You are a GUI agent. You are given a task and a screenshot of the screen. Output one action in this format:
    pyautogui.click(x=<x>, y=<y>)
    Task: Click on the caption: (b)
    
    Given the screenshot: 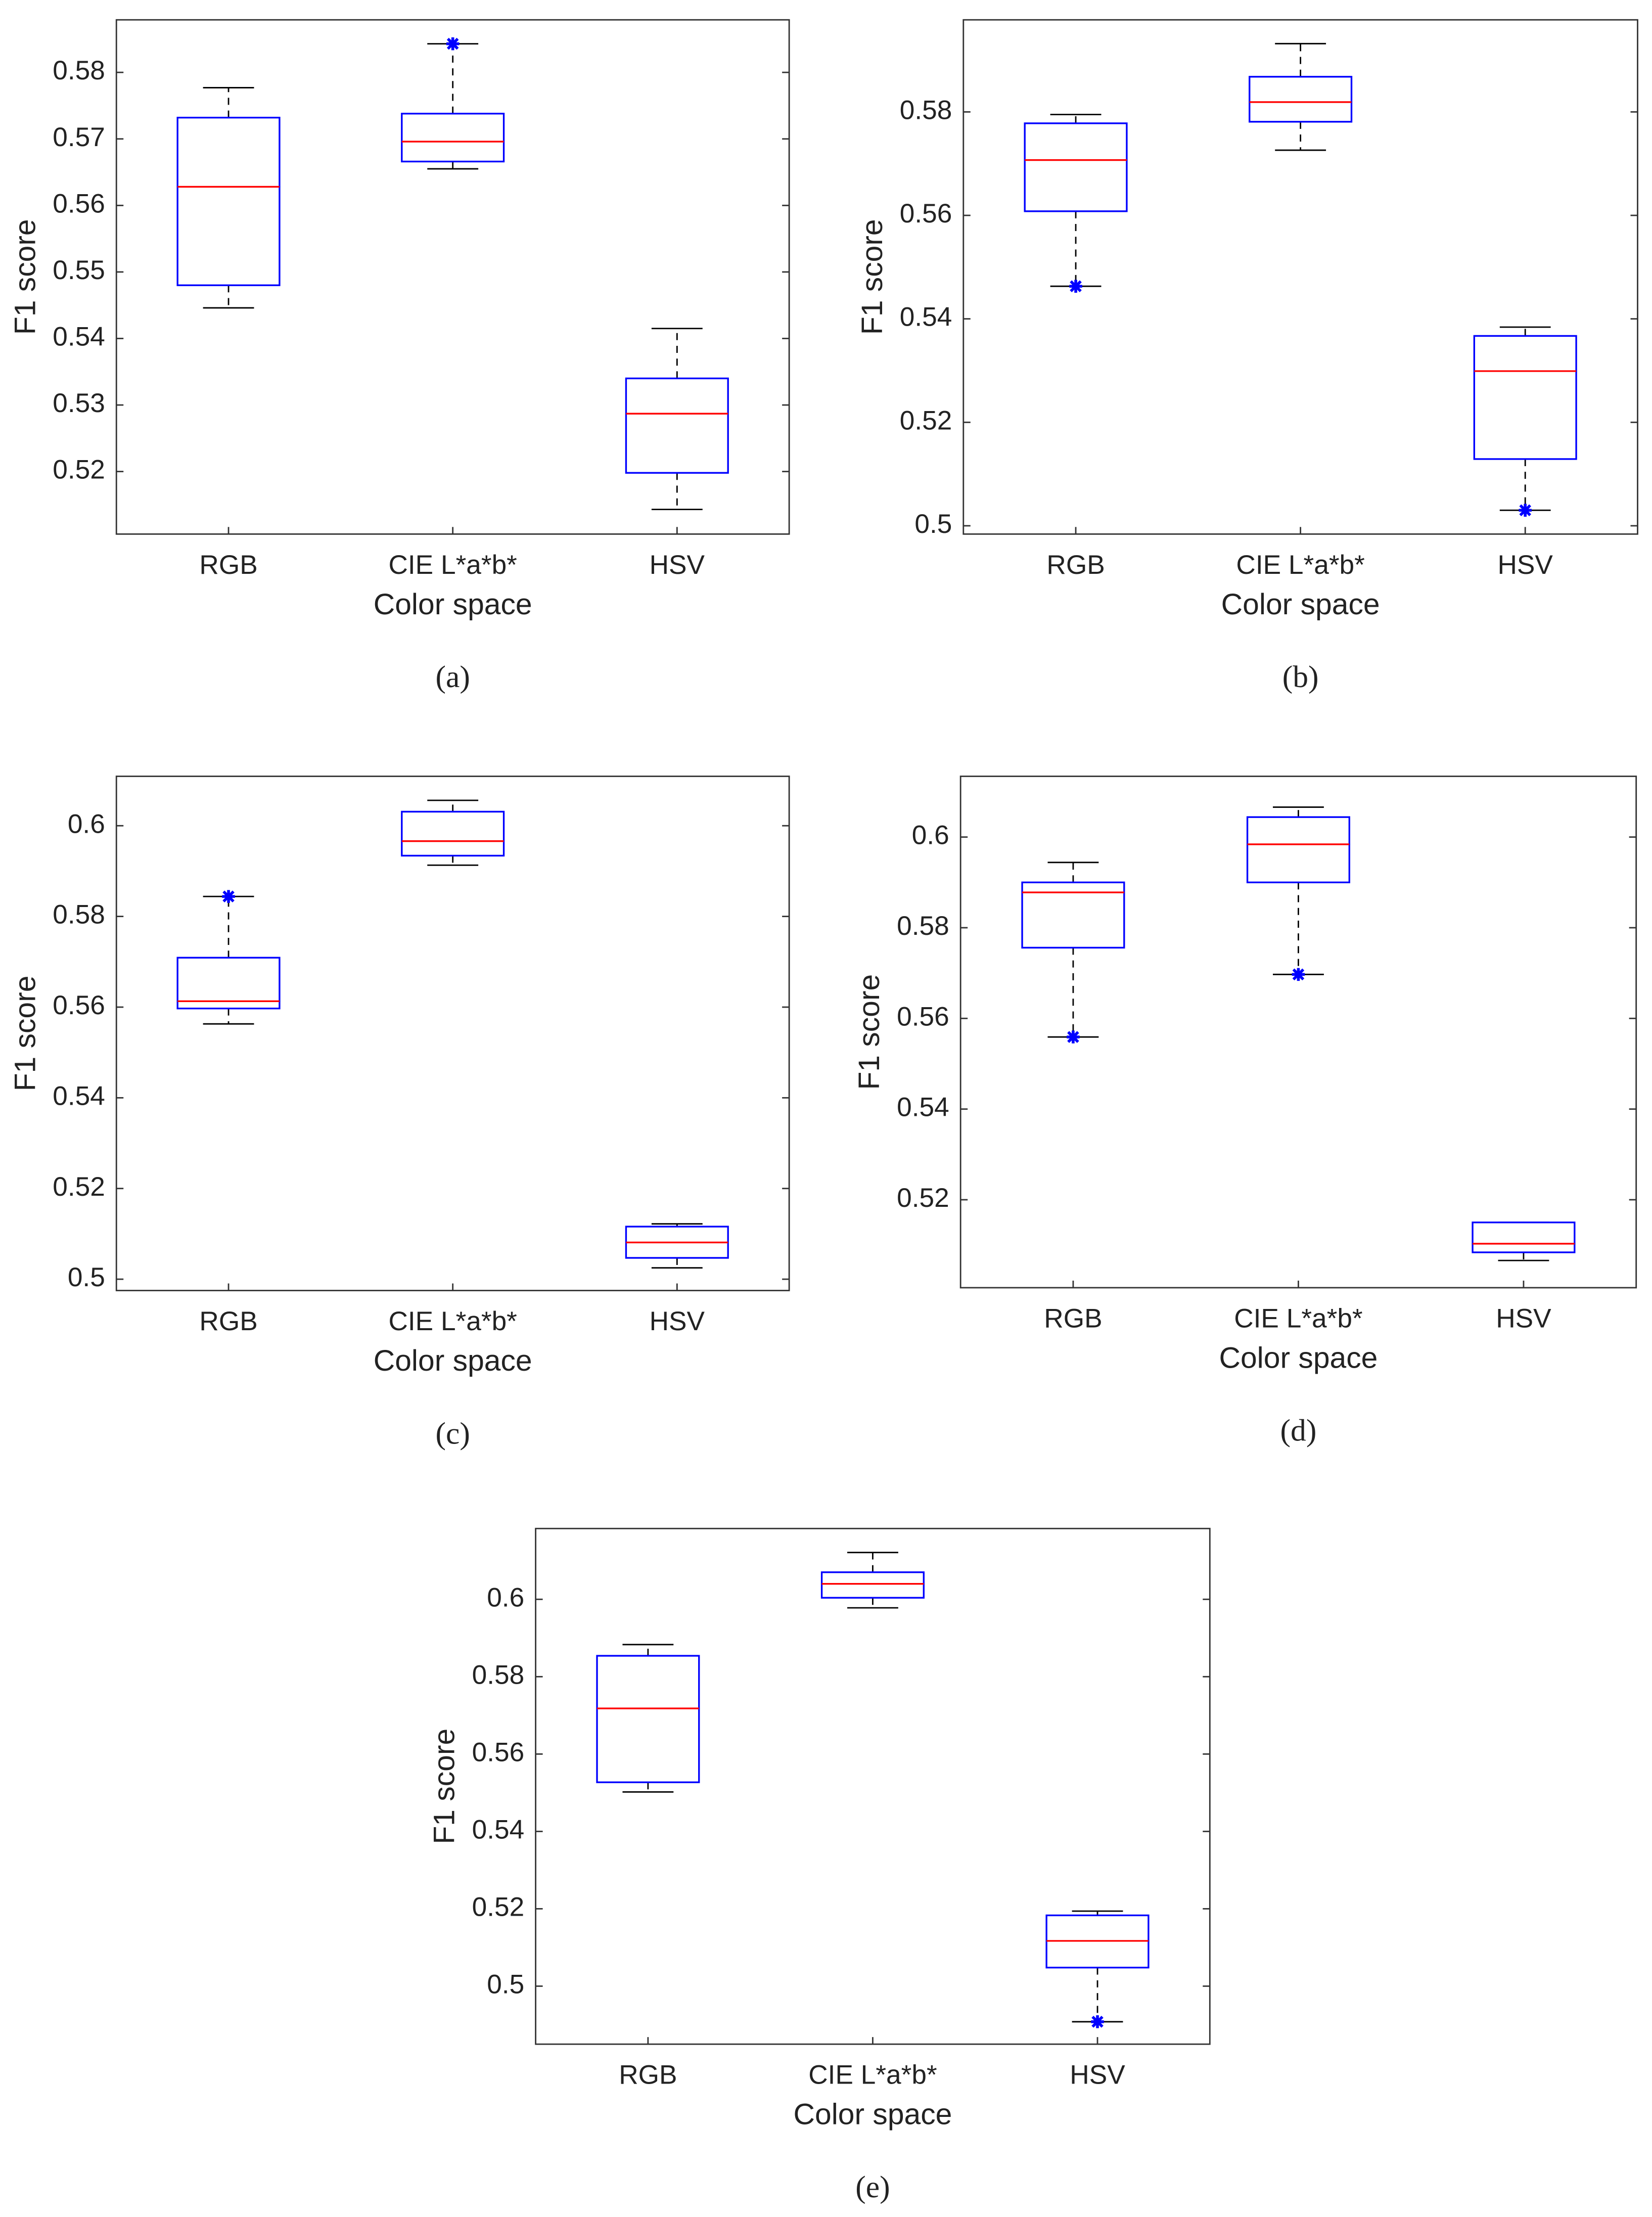 What is the action you would take?
    pyautogui.click(x=1300, y=677)
    